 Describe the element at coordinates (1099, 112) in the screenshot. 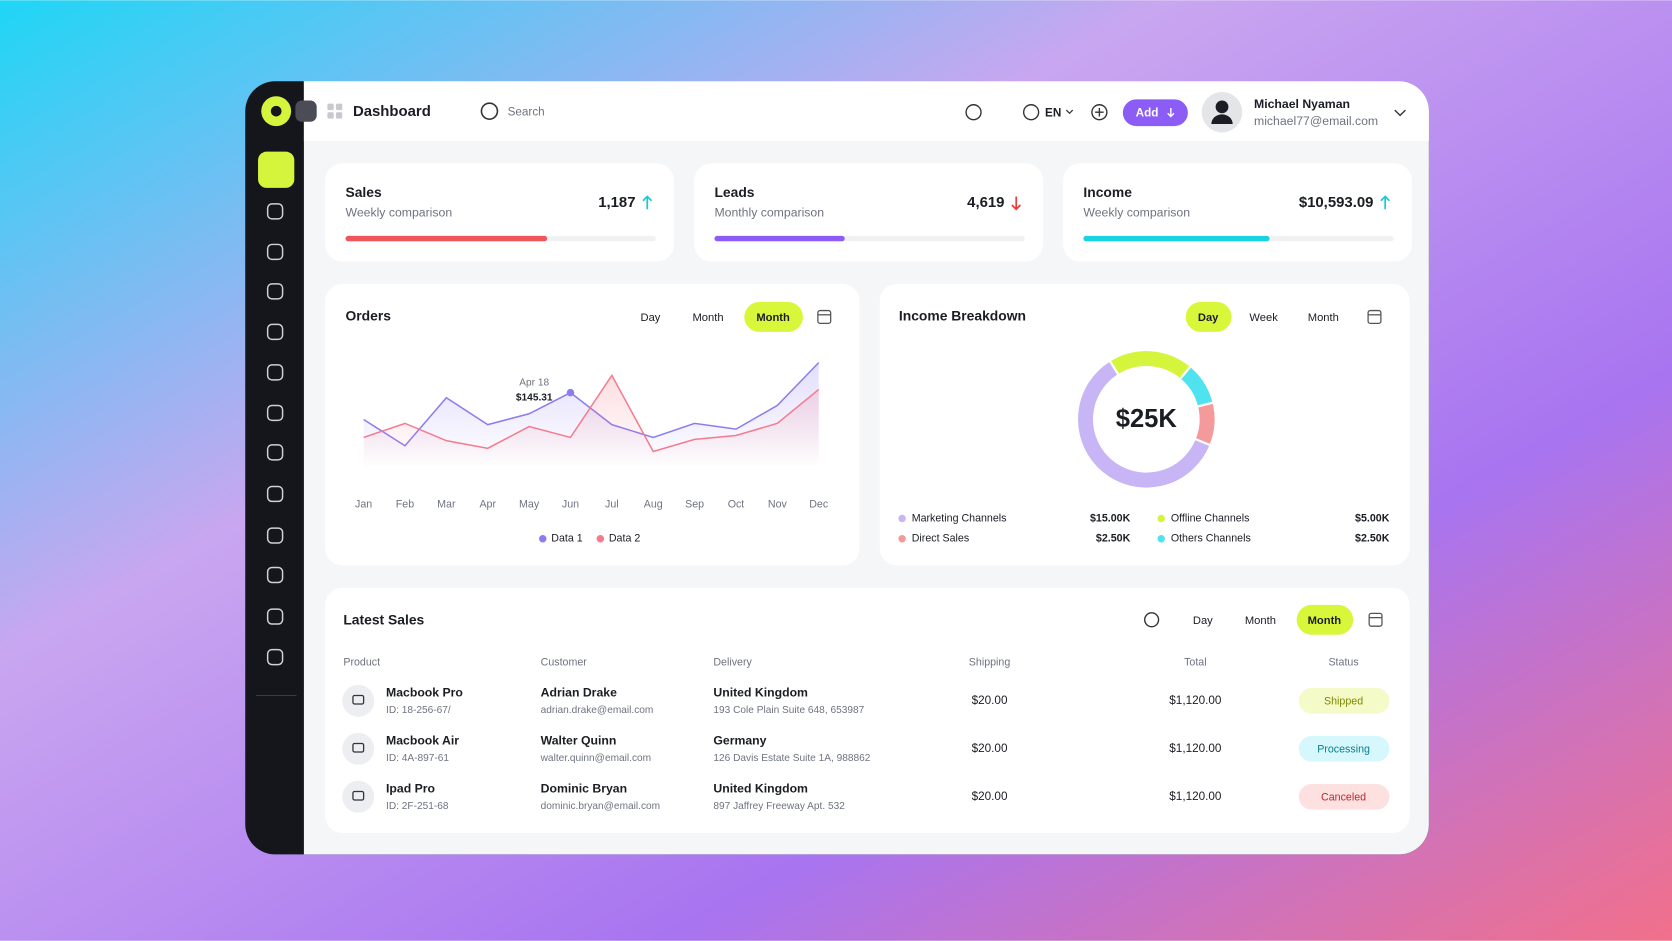

I see `plus-icon` at that location.